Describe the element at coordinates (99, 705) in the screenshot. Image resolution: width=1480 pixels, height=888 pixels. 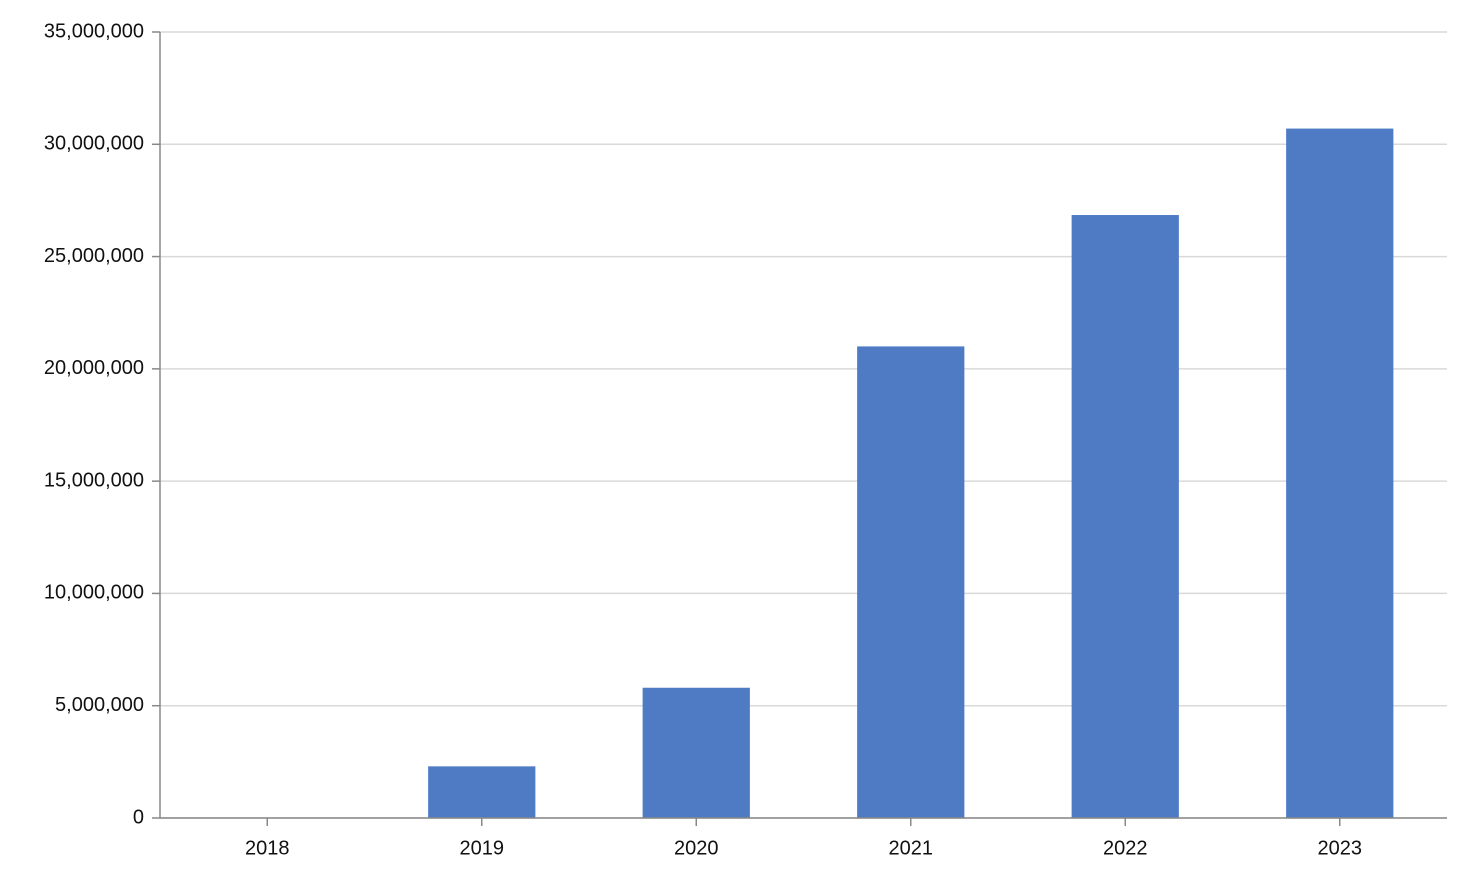
I see `y-tick-label: 5,000,000` at that location.